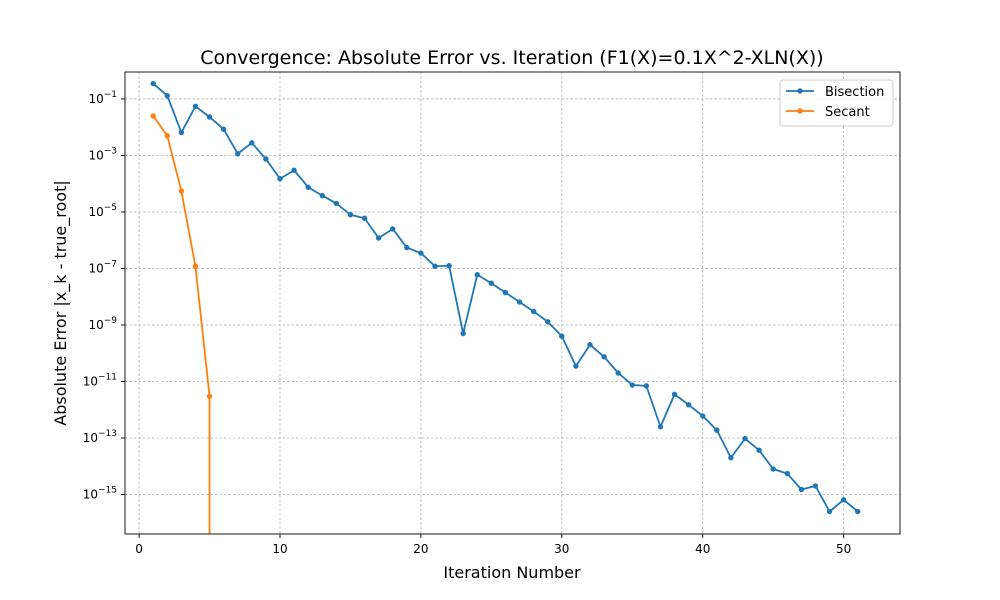  What do you see at coordinates (139, 549) in the screenshot?
I see `x-tick-label: 0` at bounding box center [139, 549].